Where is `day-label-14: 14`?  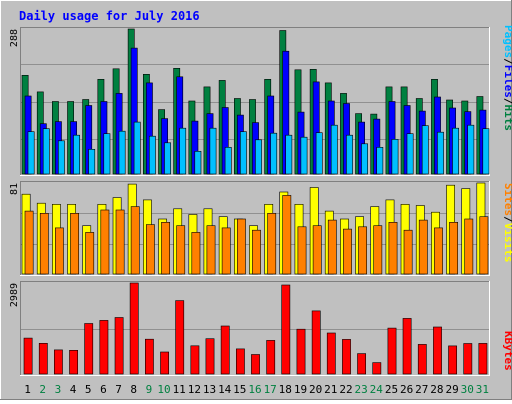
day-label-14: 14 is located at coordinates (225, 389).